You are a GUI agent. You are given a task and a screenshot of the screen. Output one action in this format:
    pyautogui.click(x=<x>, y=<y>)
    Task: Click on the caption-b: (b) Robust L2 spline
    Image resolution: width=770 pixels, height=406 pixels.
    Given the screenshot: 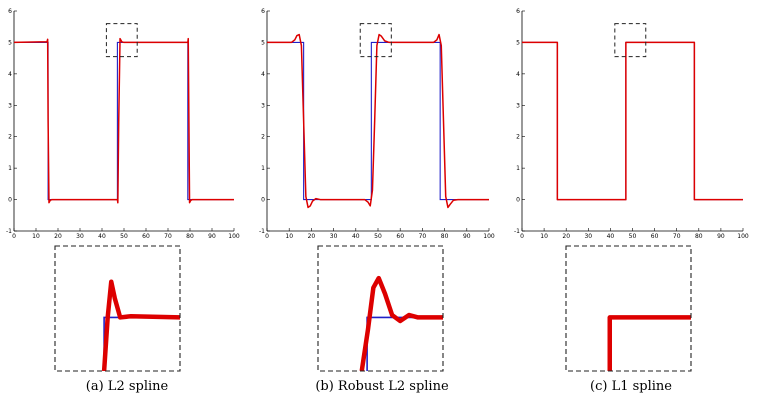 What is the action you would take?
    pyautogui.click(x=382, y=386)
    